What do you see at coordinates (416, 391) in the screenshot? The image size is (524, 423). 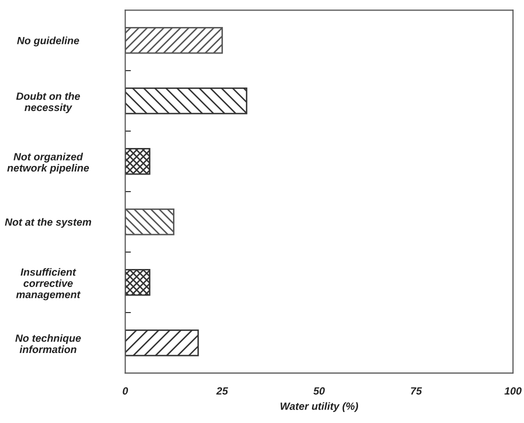 I see `x-tick-label: 75` at bounding box center [416, 391].